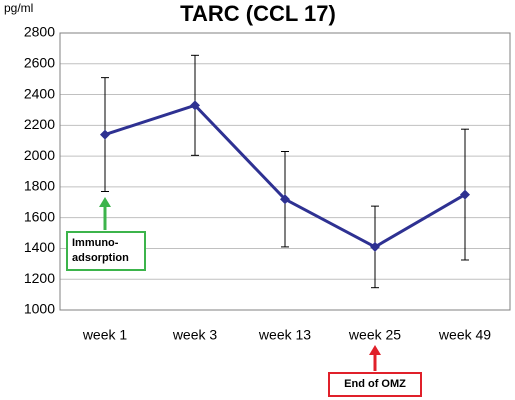 The height and width of the screenshot is (400, 515). What do you see at coordinates (39, 155) in the screenshot?
I see `y-tick-label: 2000` at bounding box center [39, 155].